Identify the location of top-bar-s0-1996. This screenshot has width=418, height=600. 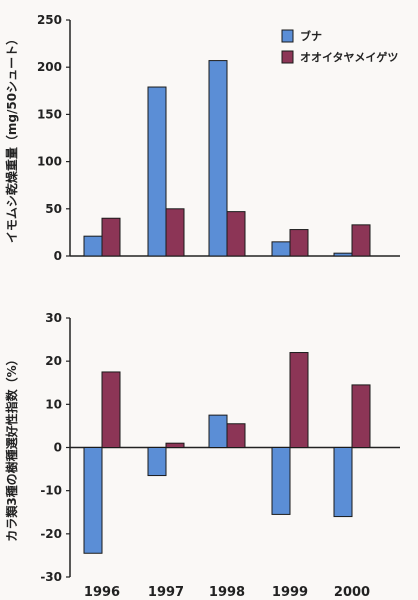
(93, 246).